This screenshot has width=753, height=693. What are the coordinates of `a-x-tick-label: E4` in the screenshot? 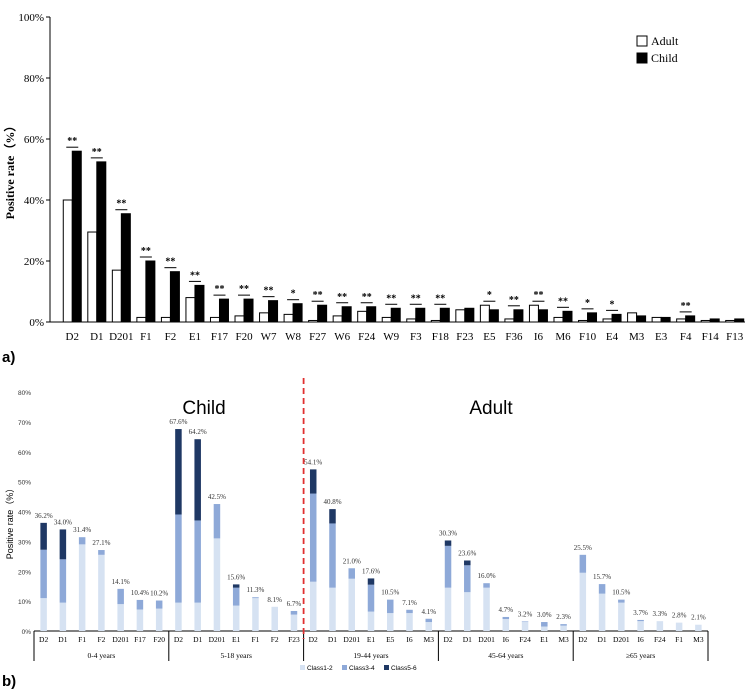 It's located at (612, 337).